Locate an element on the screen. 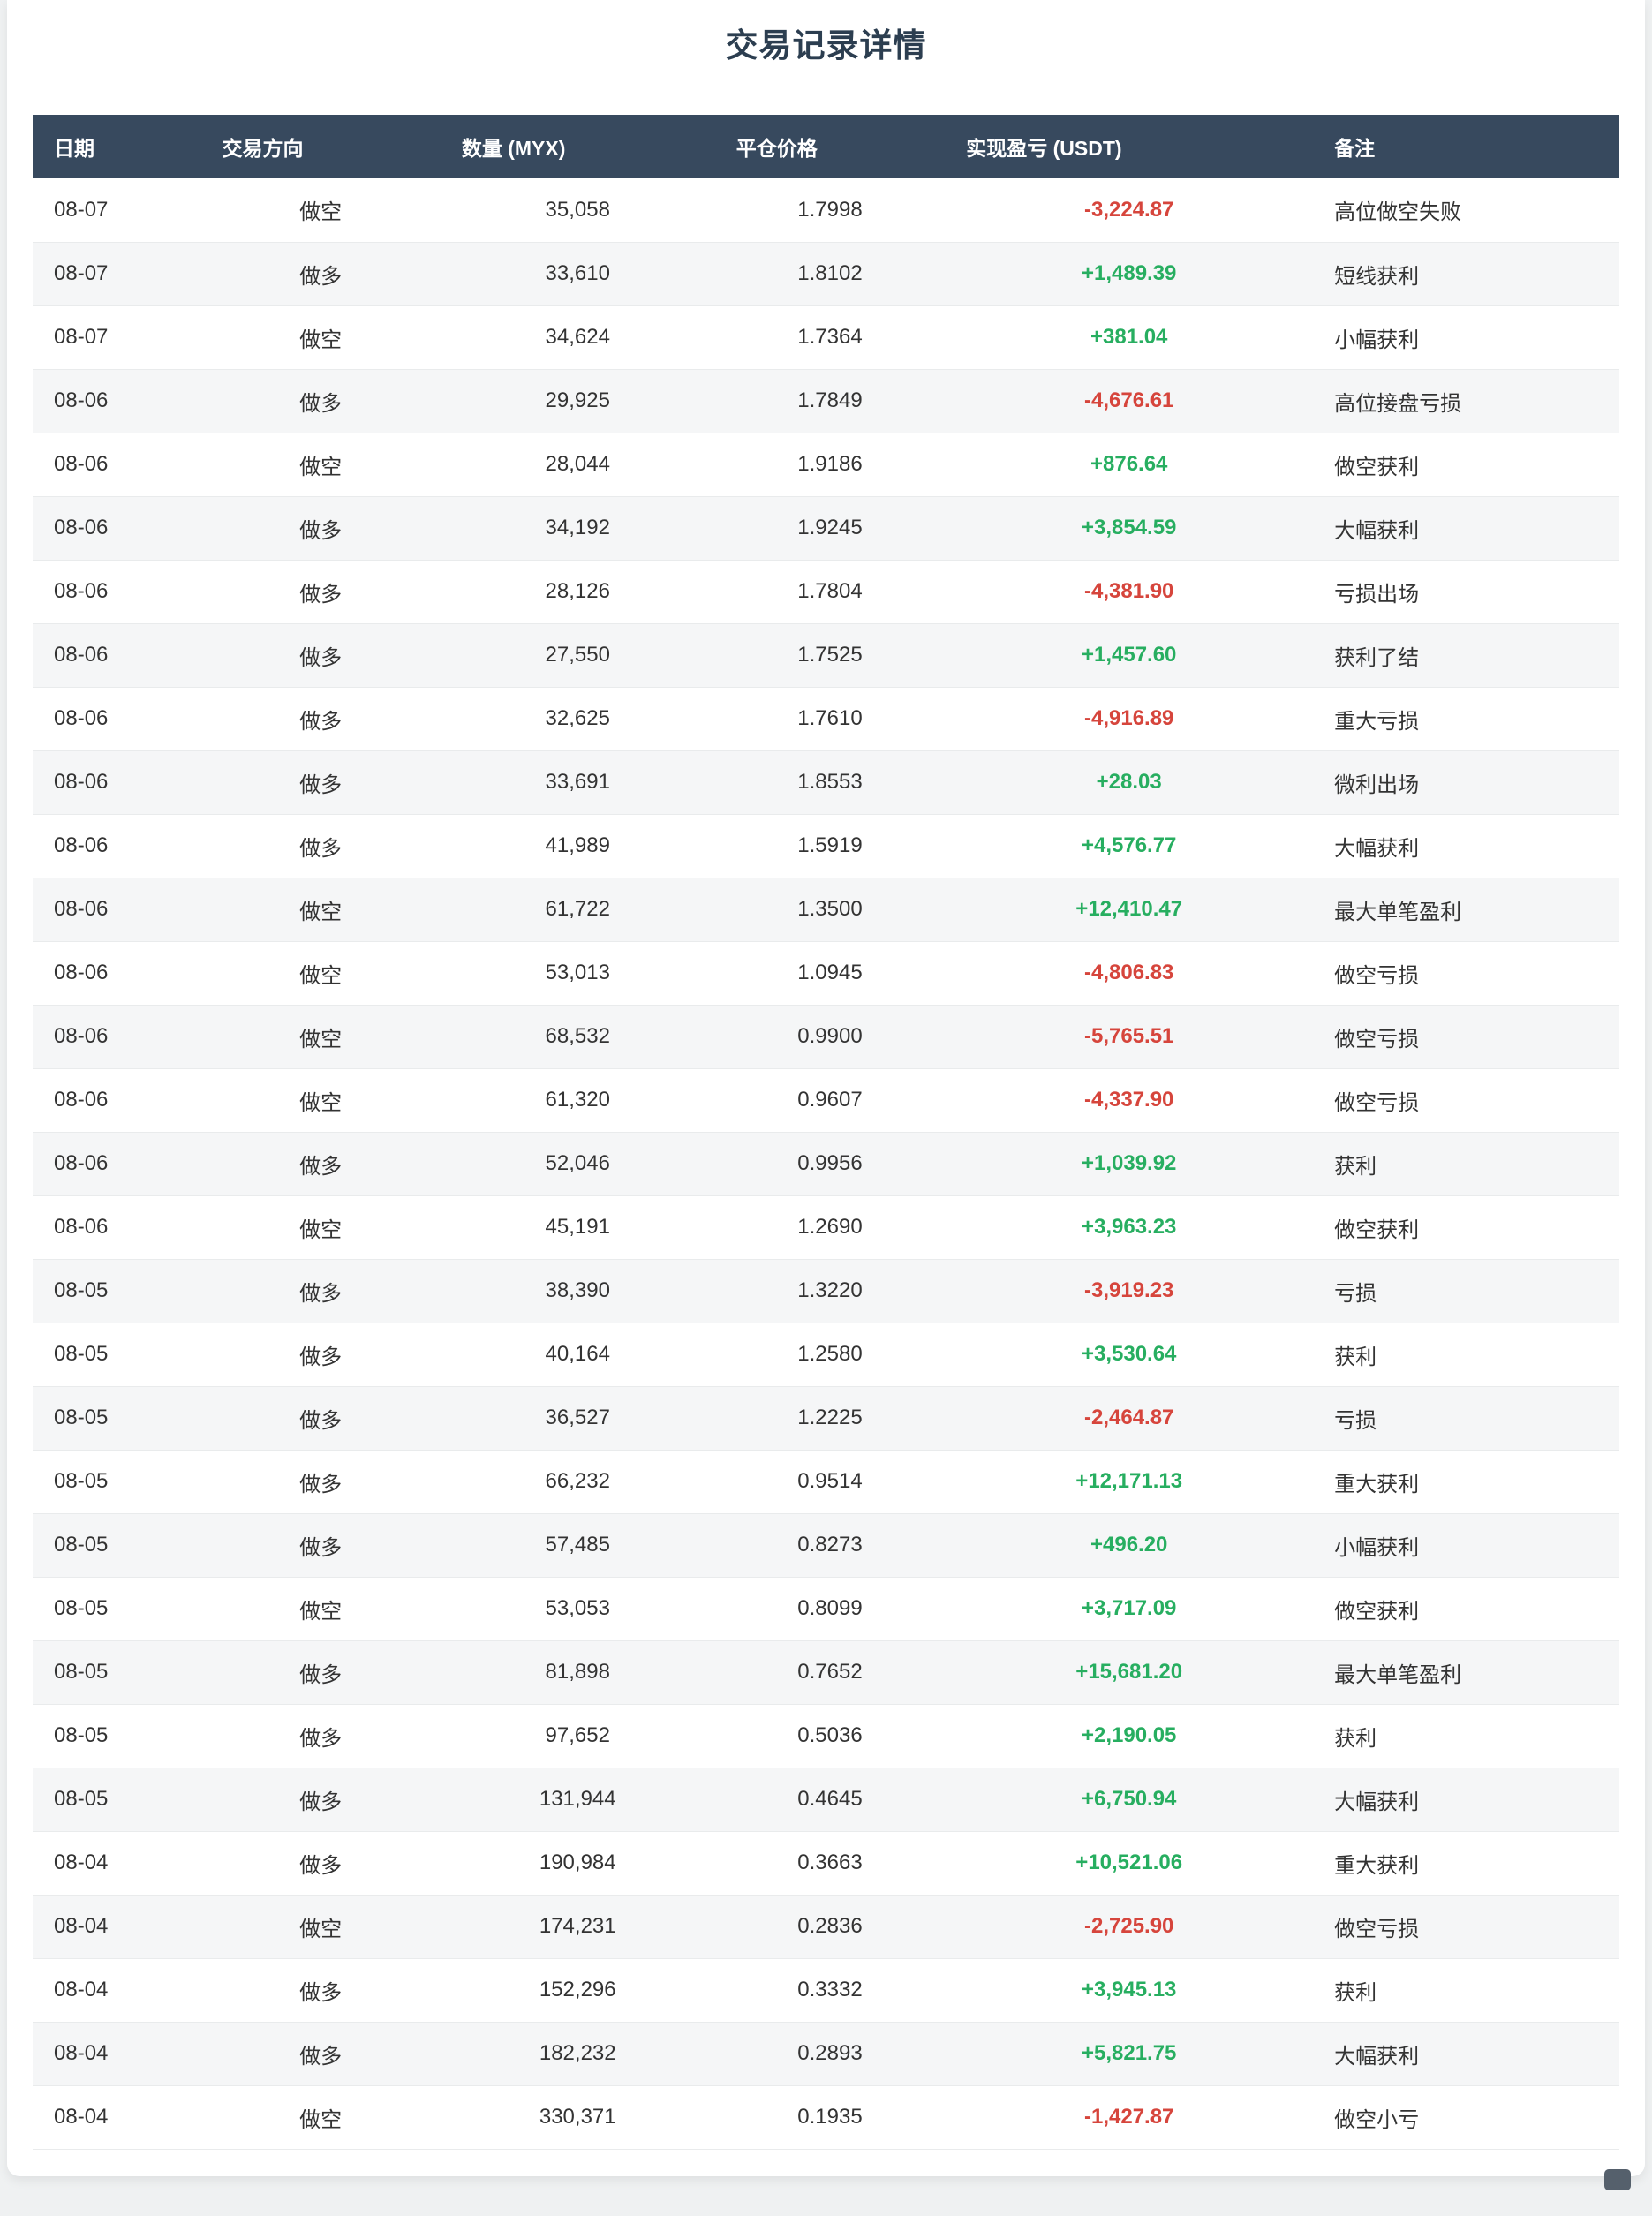  cell-price: 1.7849 is located at coordinates (830, 401).